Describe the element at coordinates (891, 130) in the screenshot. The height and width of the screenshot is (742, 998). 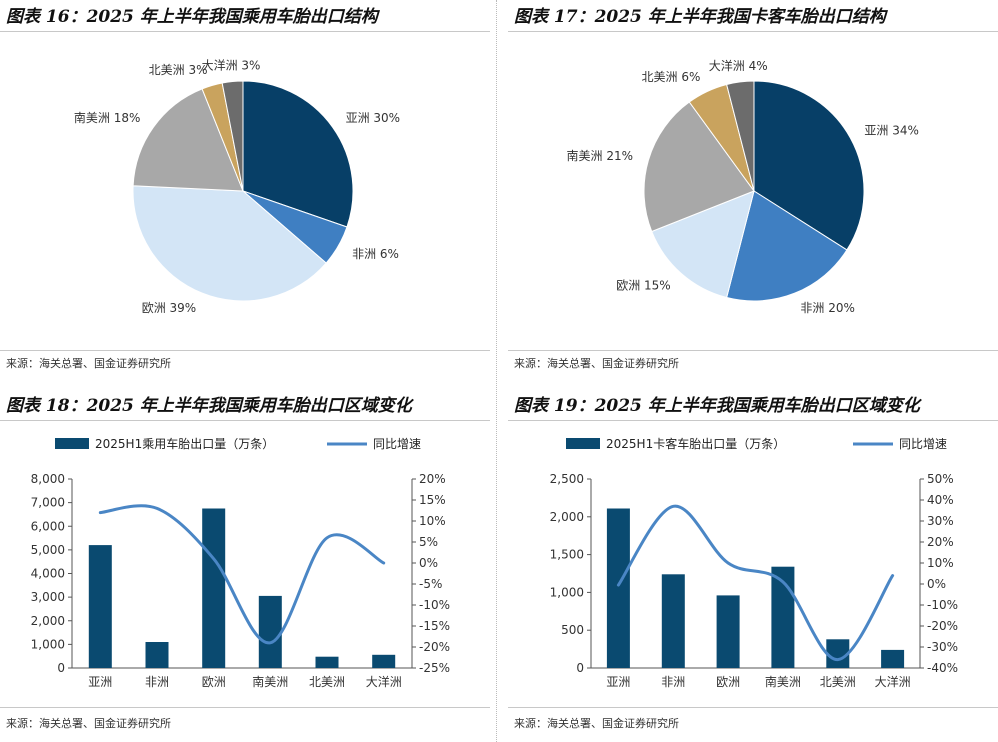
I see `pie-label: 亚洲 34%` at that location.